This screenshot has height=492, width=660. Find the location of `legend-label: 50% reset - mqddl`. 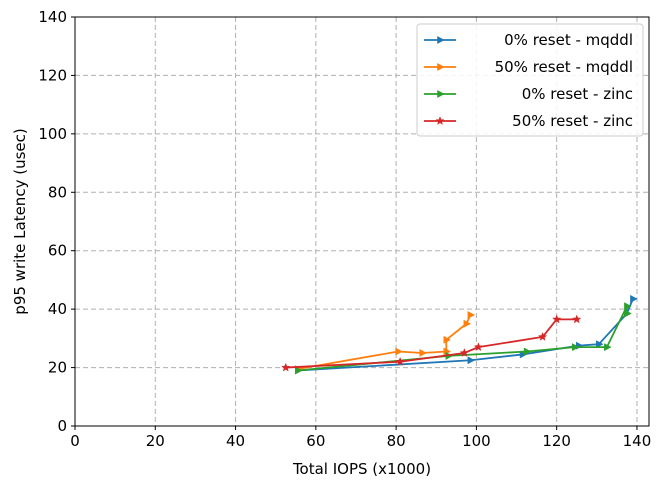

legend-label: 50% reset - mqddl is located at coordinates (564, 67).